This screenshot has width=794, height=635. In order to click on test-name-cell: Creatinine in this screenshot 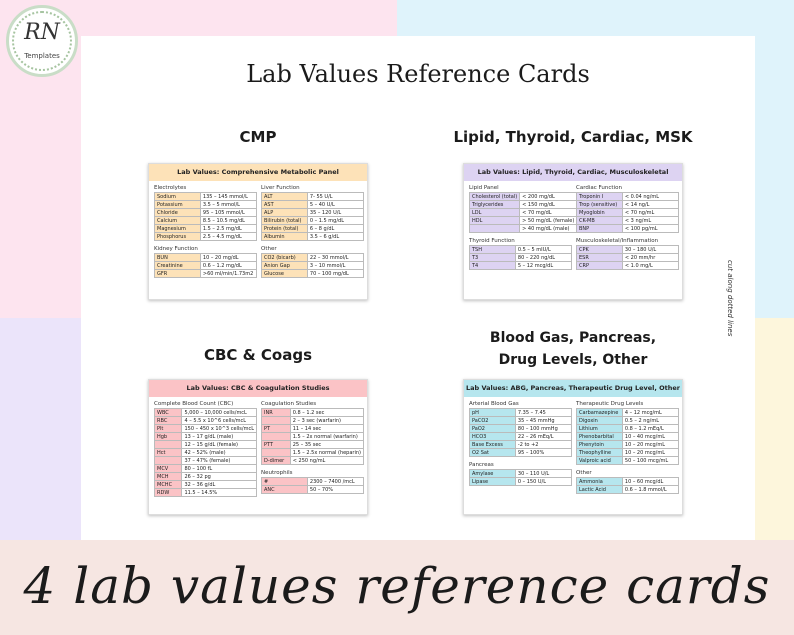, I will do `click(177, 265)`.